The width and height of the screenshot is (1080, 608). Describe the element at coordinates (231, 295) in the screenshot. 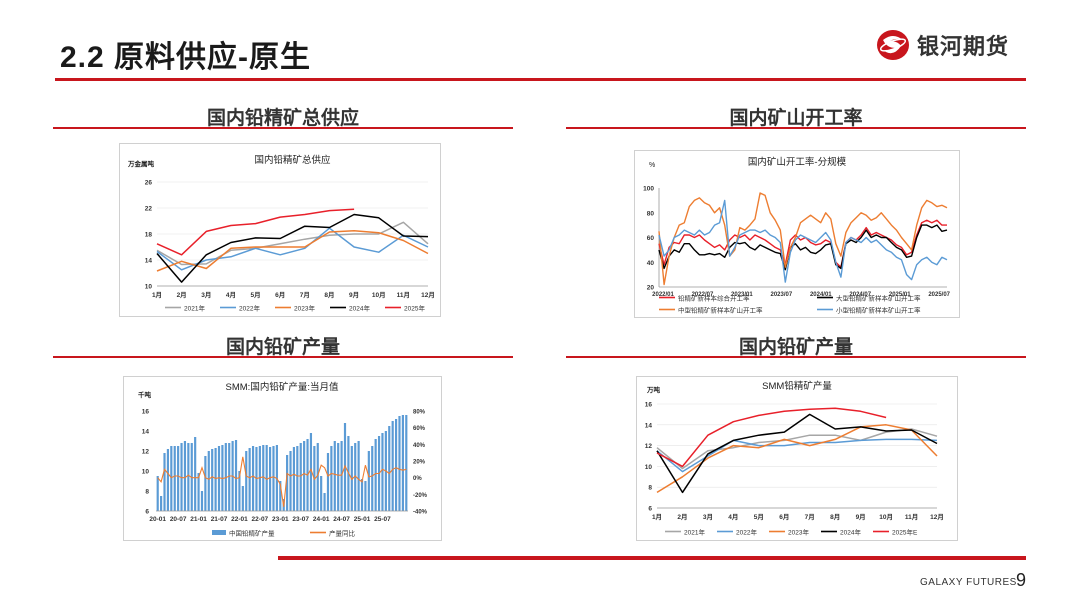

I see `x-tick-label: 4月` at that location.